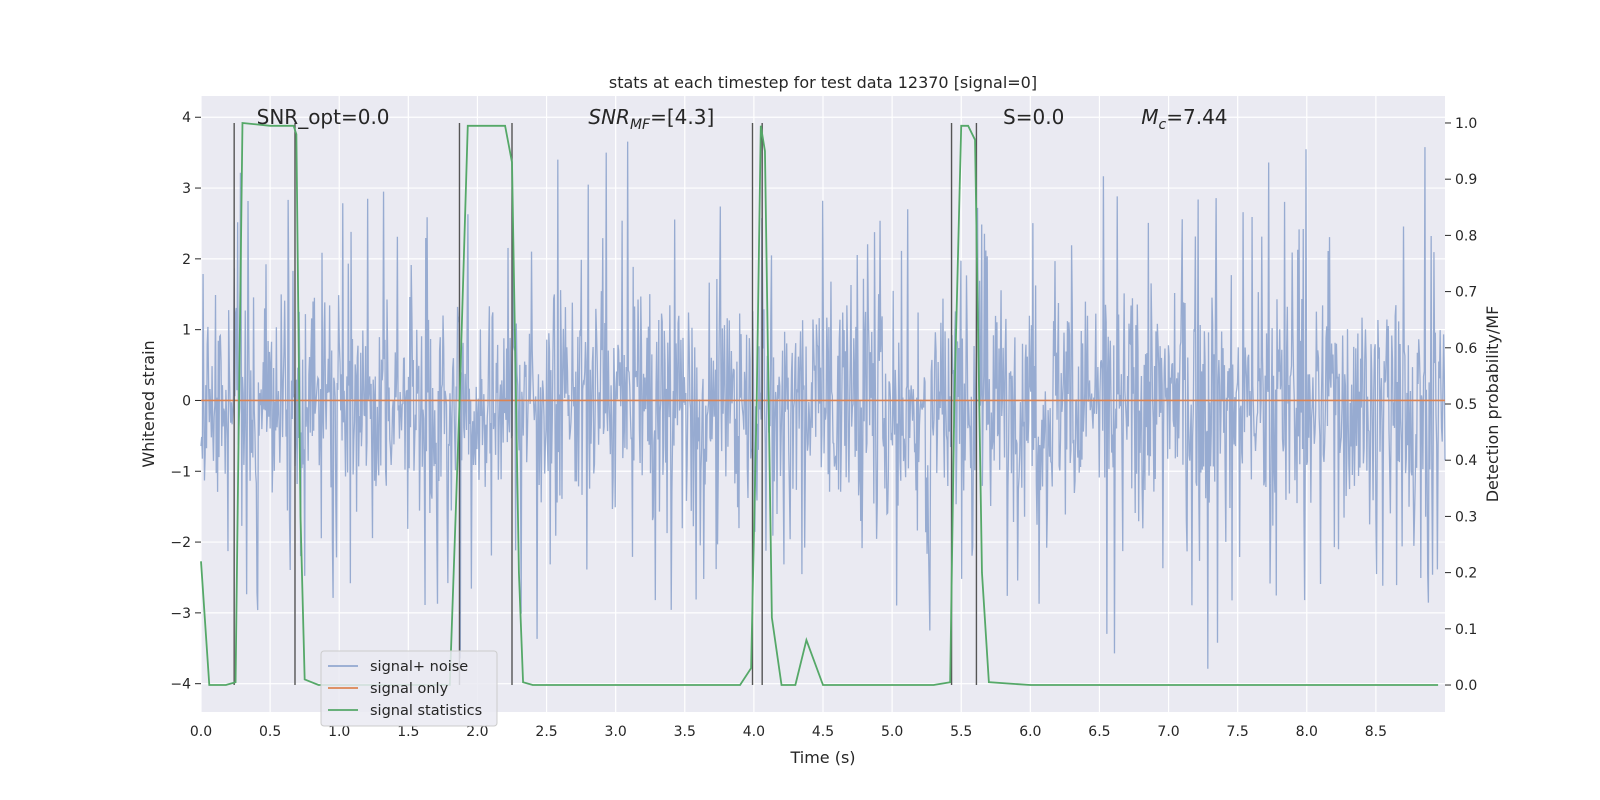 The image size is (1600, 800). What do you see at coordinates (270, 732) in the screenshot?
I see `x-tick-label: 0.5` at bounding box center [270, 732].